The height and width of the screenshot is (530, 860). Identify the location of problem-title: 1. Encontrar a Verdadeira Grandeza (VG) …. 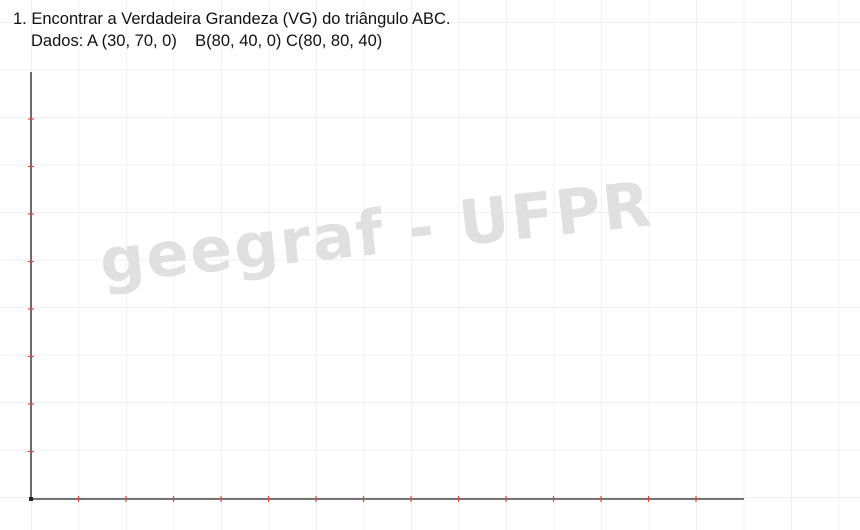
(232, 19).